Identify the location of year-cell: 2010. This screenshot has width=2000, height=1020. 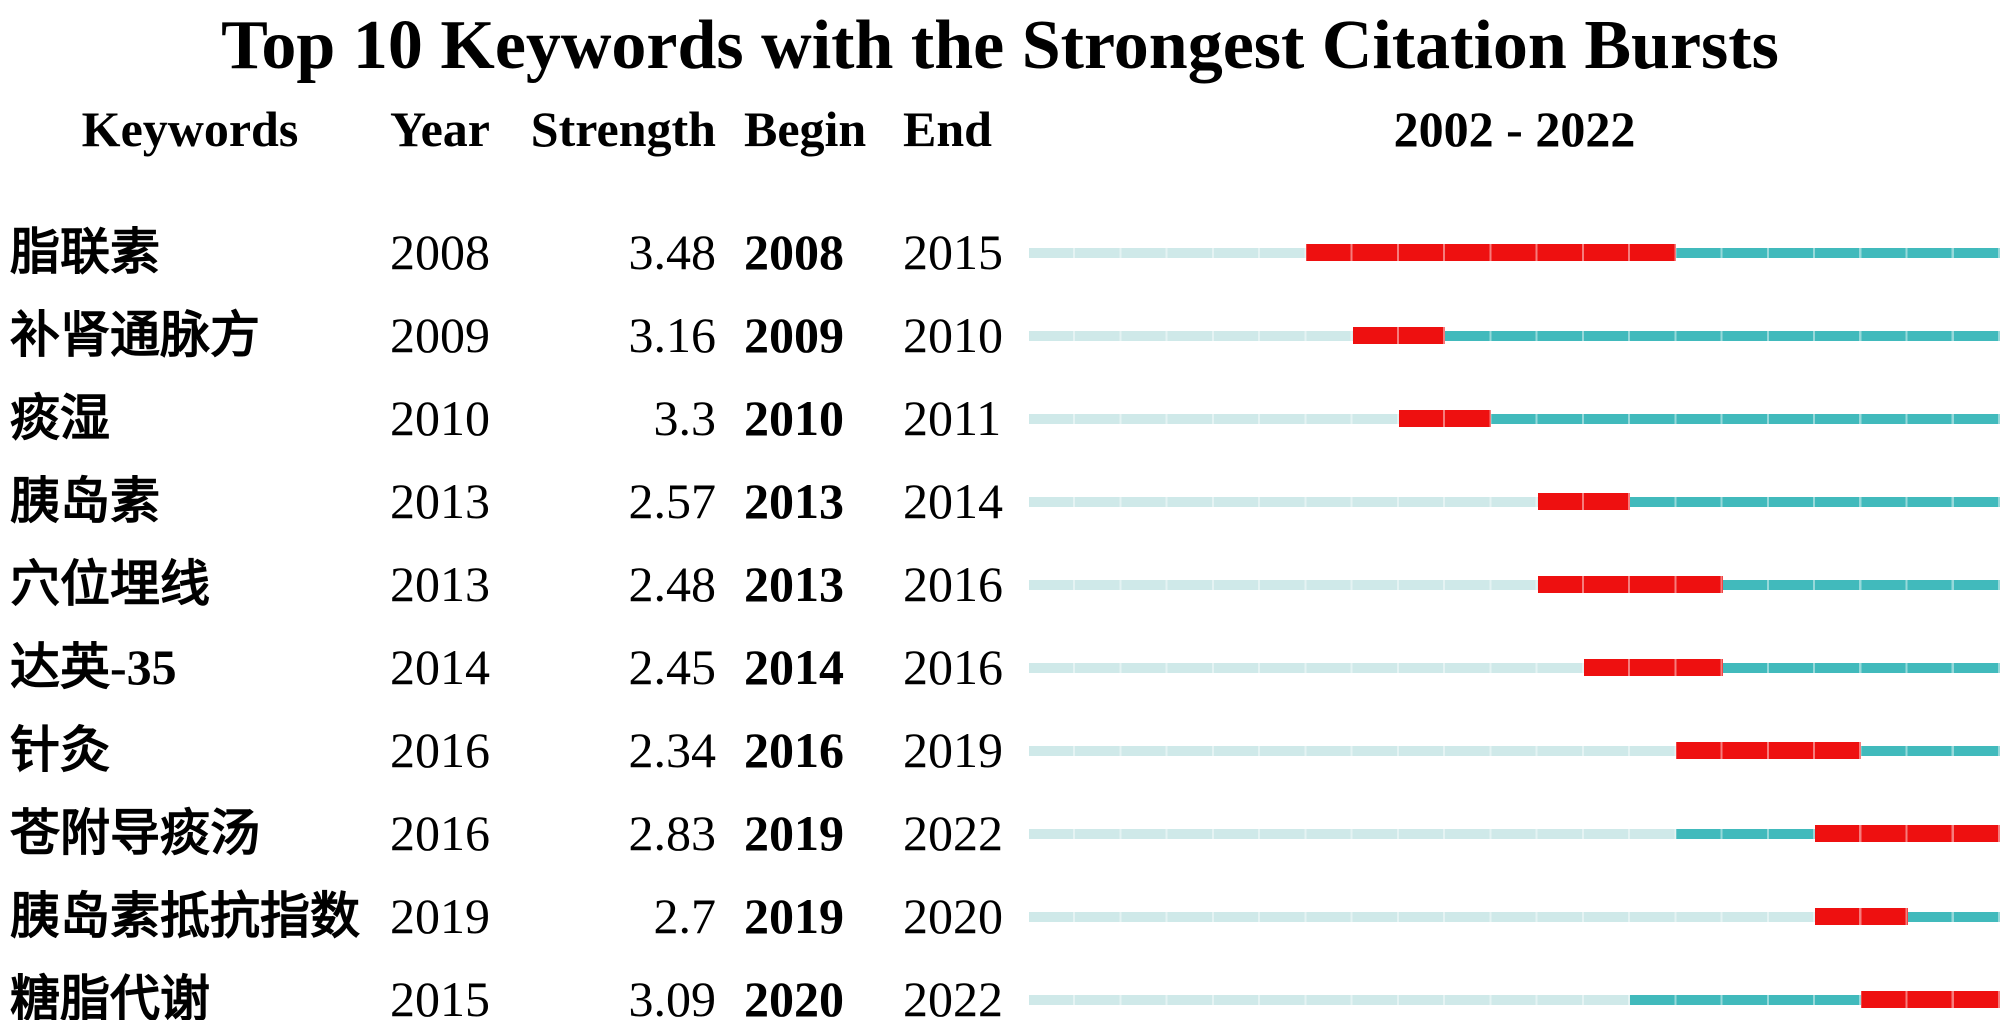
(440, 418).